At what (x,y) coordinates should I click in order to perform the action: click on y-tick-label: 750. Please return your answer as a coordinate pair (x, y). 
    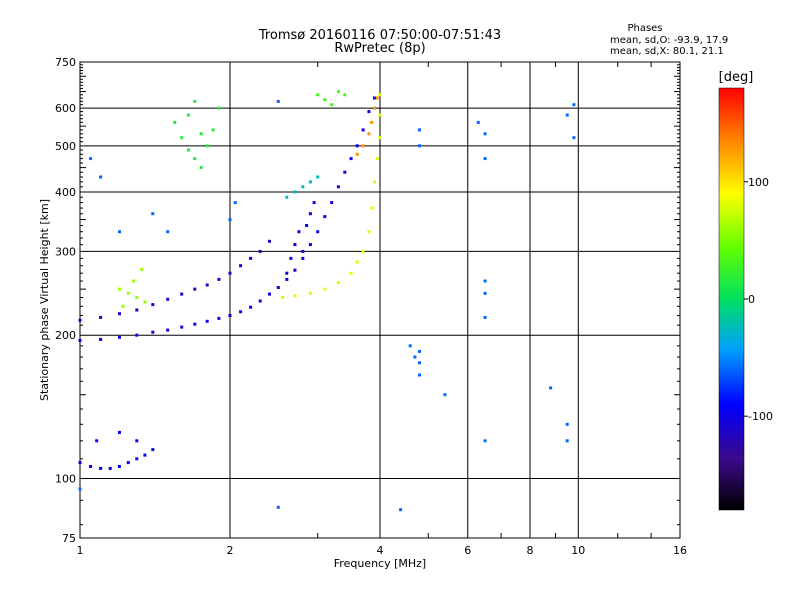
    Looking at the image, I should click on (65, 62).